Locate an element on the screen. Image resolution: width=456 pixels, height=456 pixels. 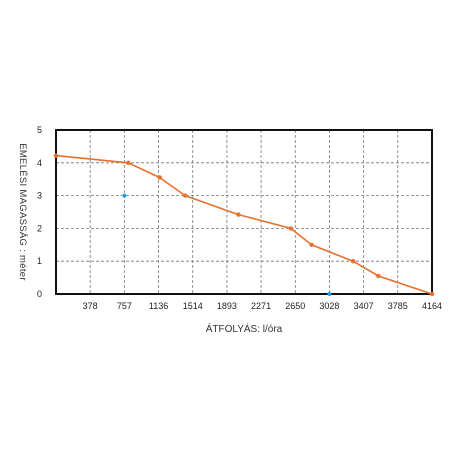
x-tick-label: 378 is located at coordinates (90, 306).